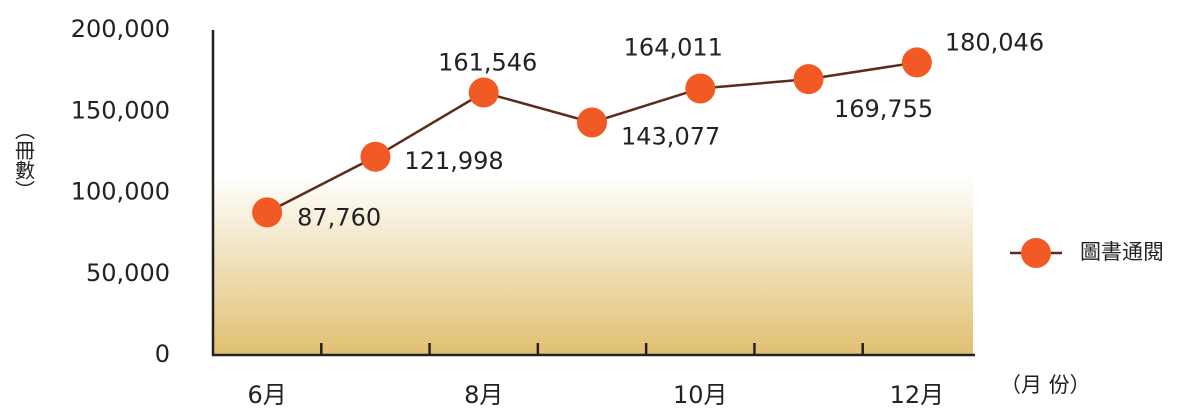 The height and width of the screenshot is (417, 1204). I want to click on legend-marker, so click(1036, 253).